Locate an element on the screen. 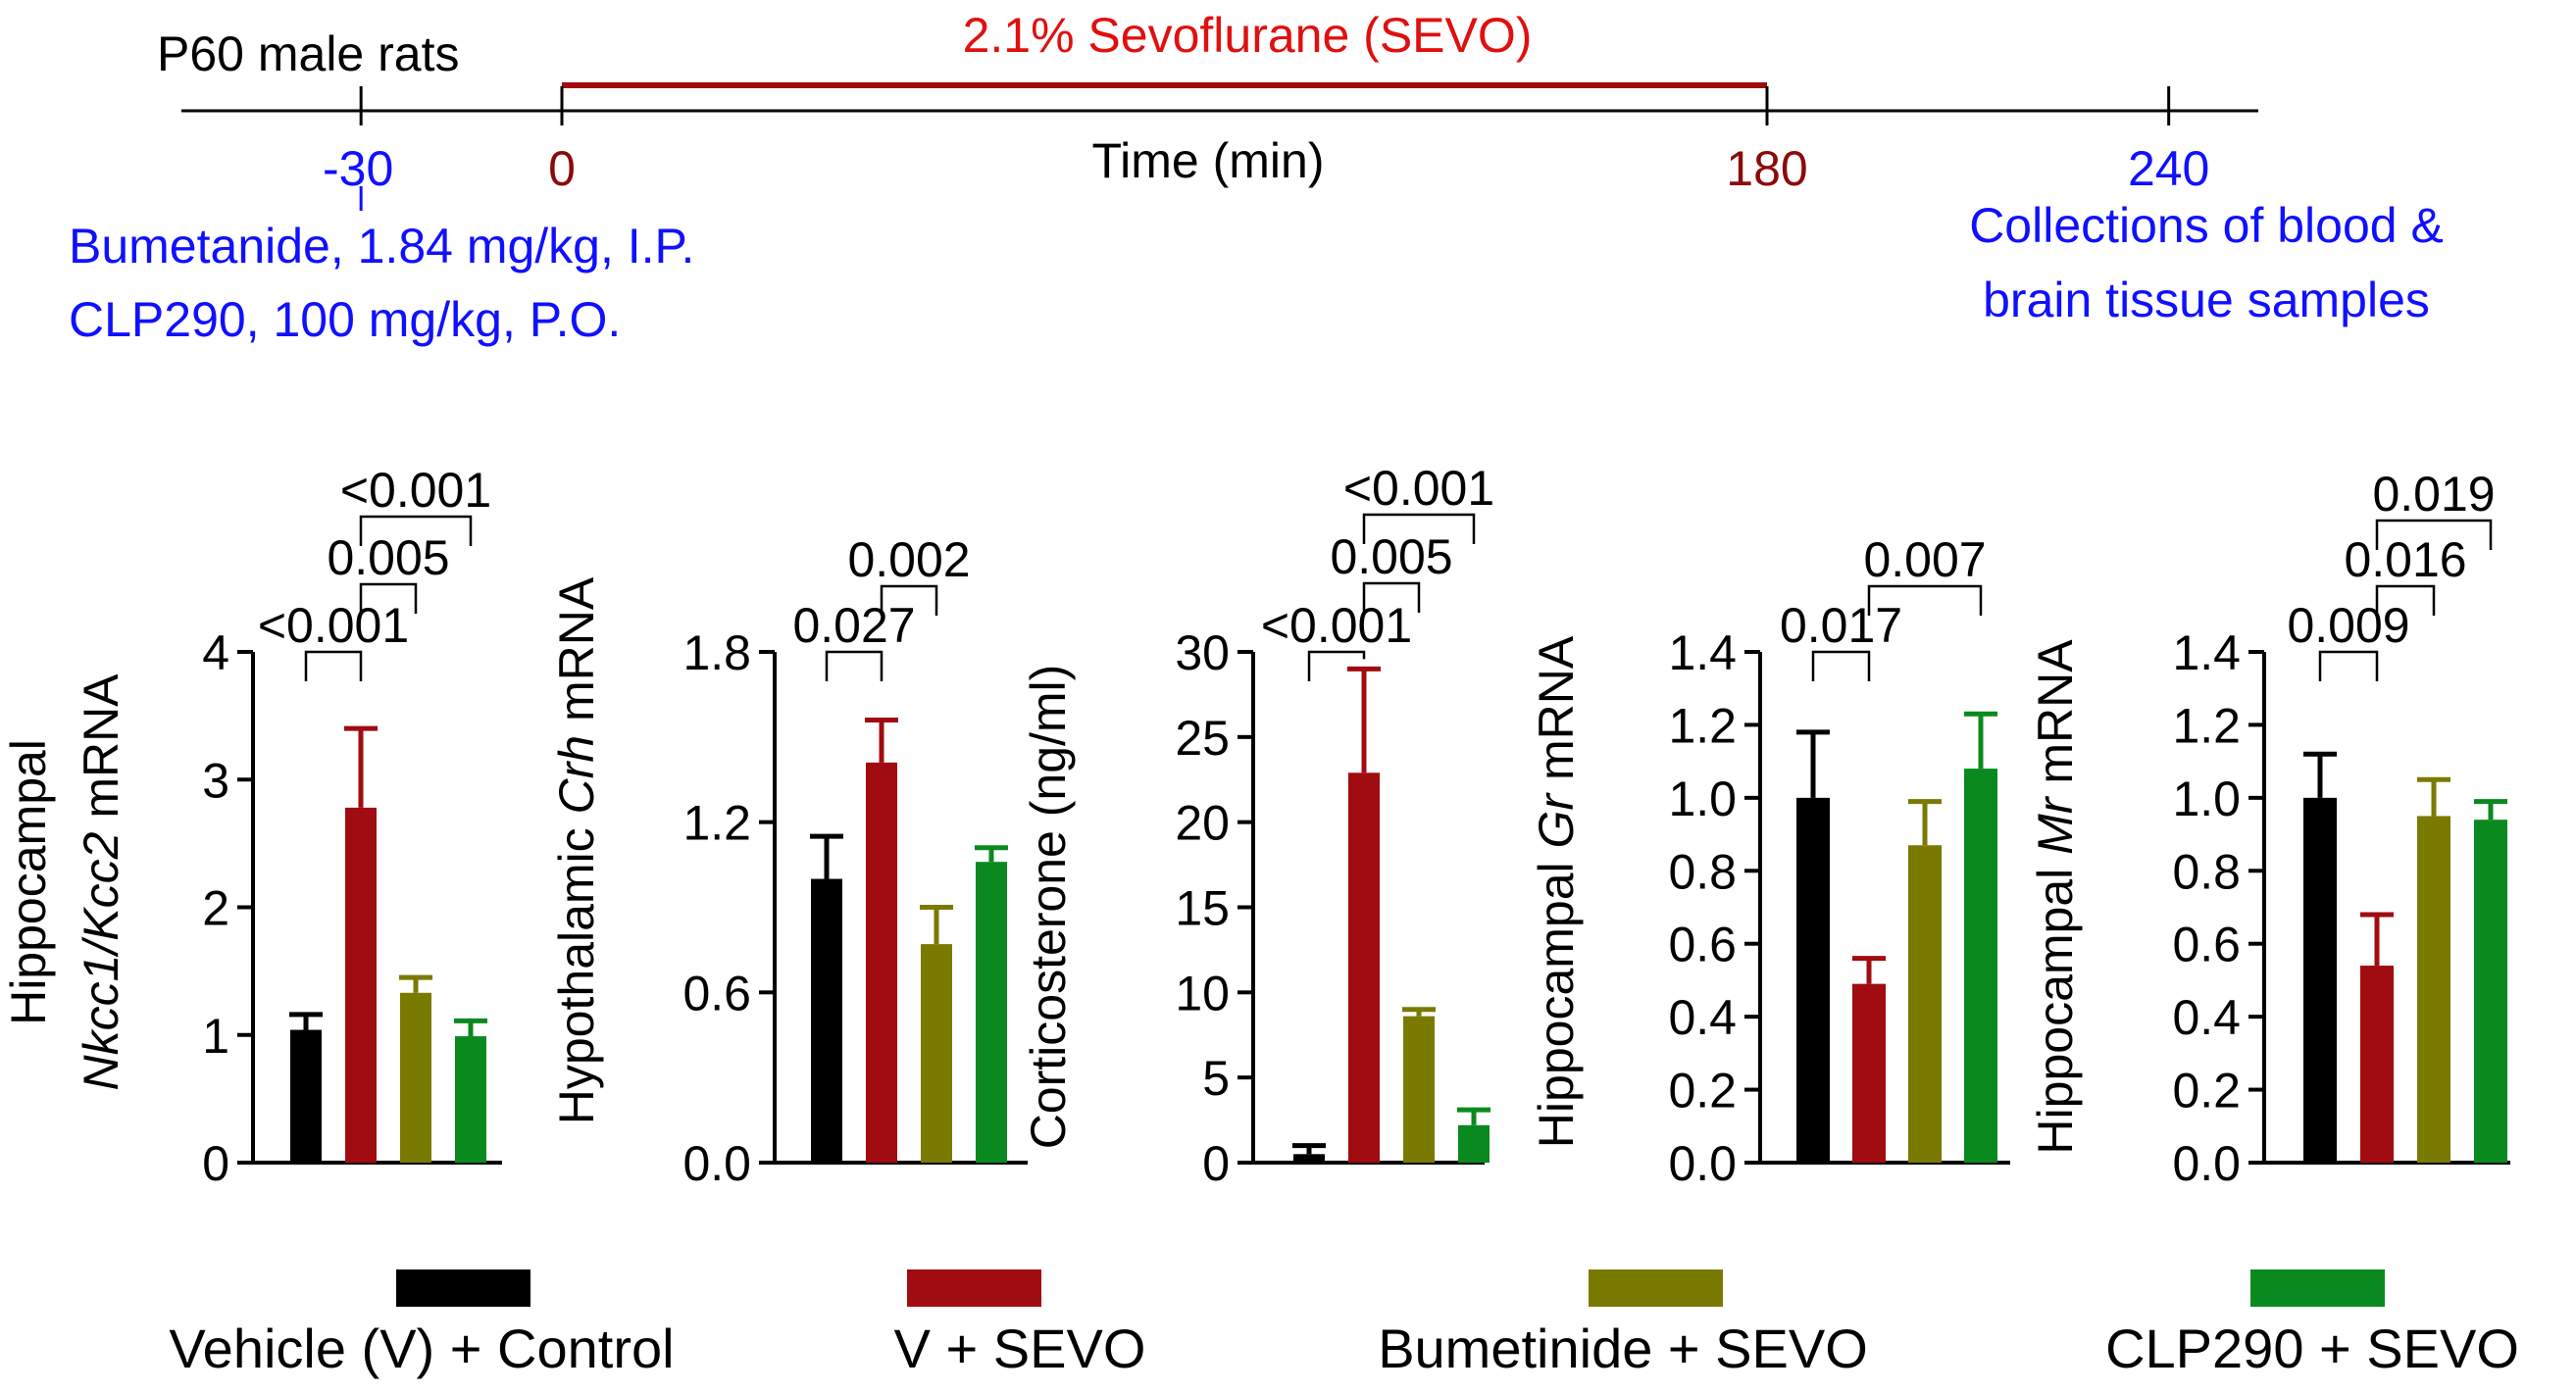  timeline-sevo-label: 2.1% Sevoflurane (SEVO) is located at coordinates (1248, 35).